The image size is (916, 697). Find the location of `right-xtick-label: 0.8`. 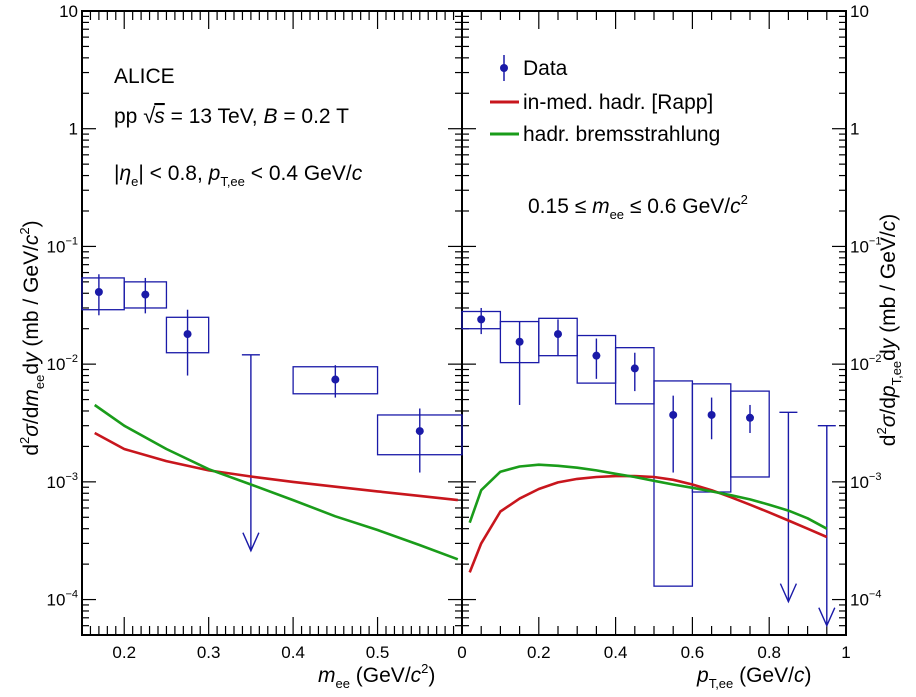

right-xtick-label: 0.8 is located at coordinates (769, 652).